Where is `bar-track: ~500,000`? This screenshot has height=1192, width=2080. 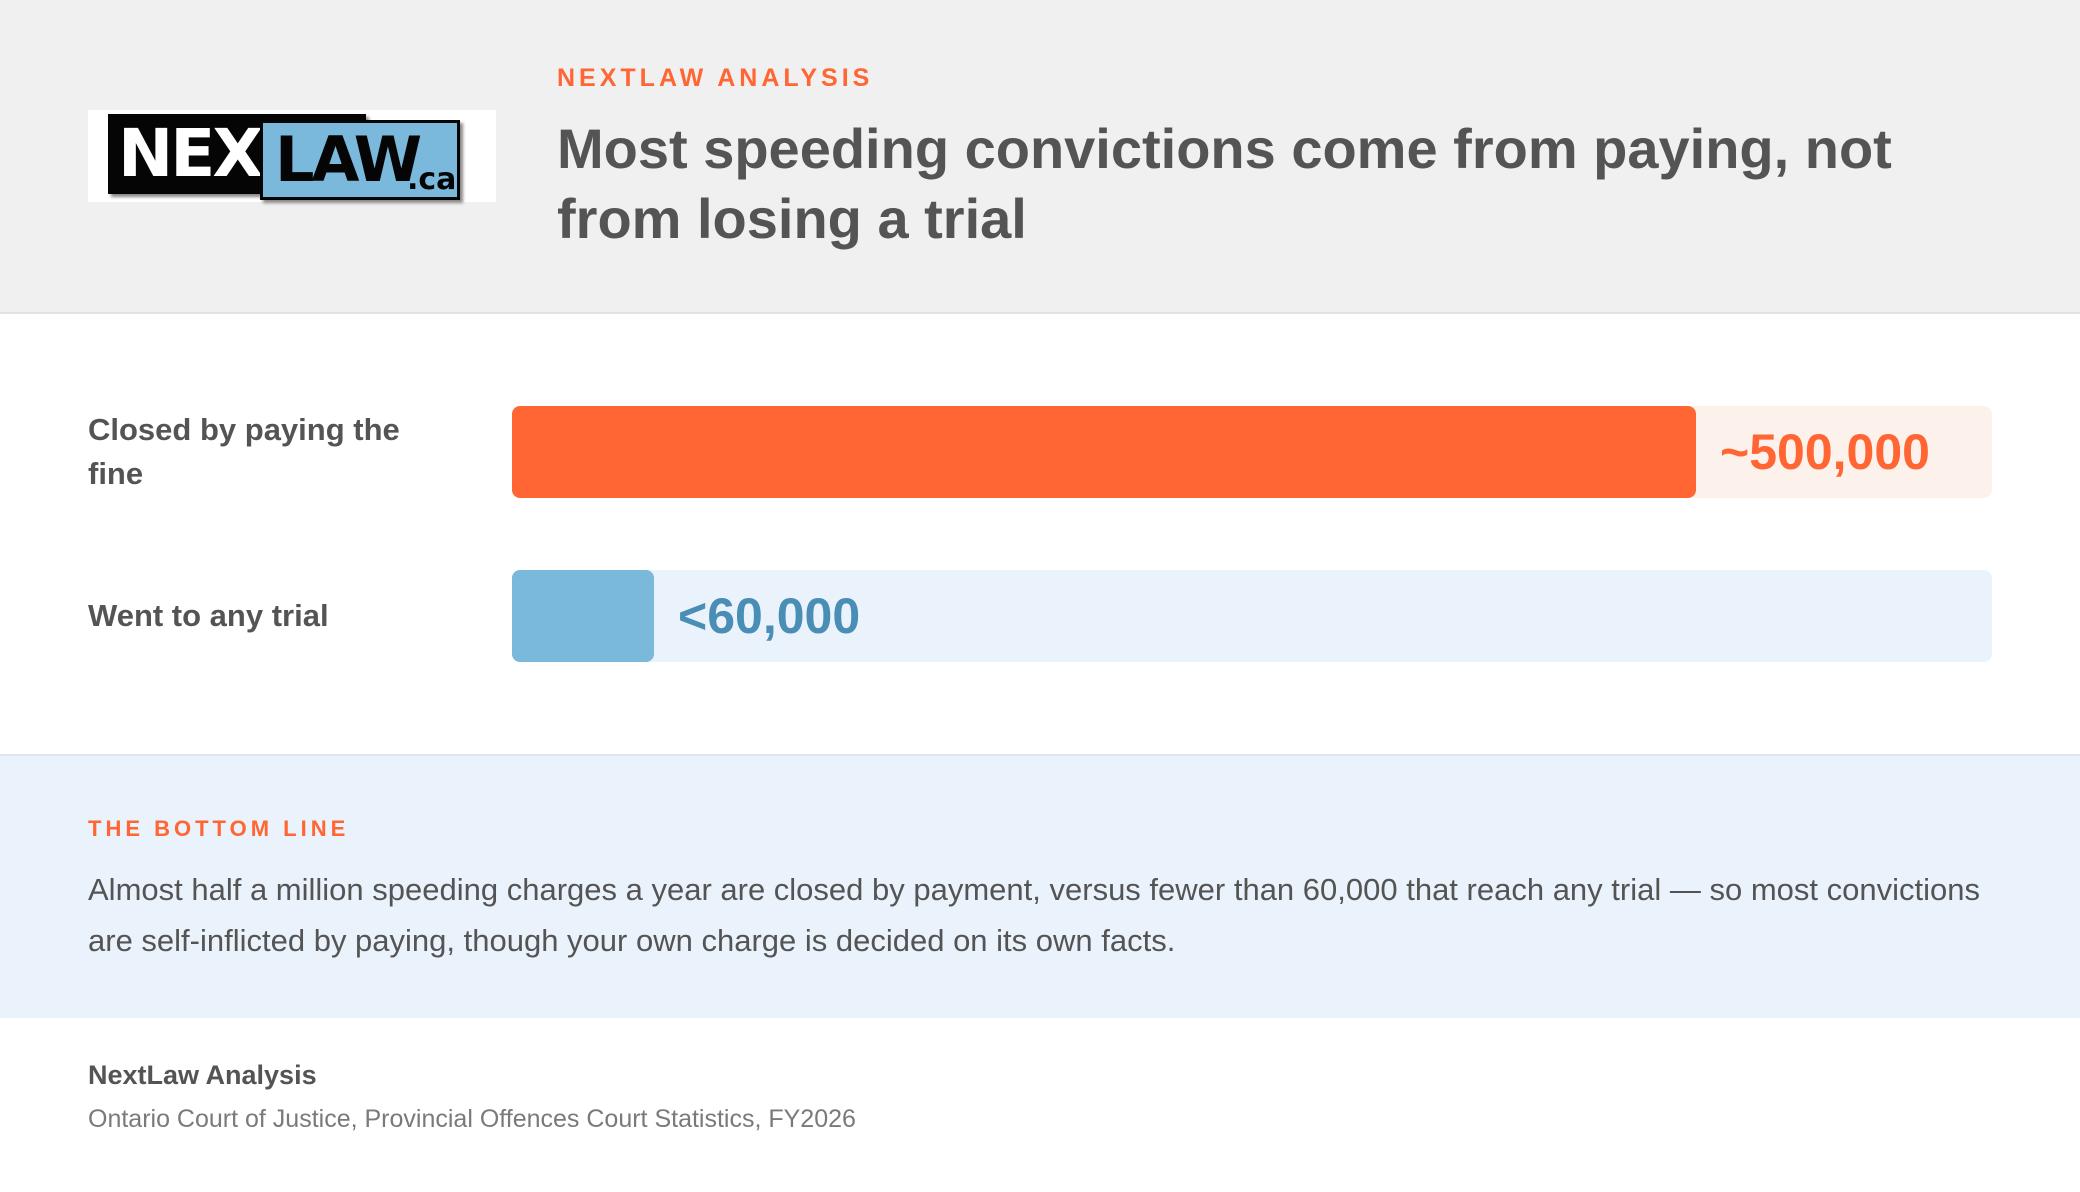
bar-track: ~500,000 is located at coordinates (1252, 452).